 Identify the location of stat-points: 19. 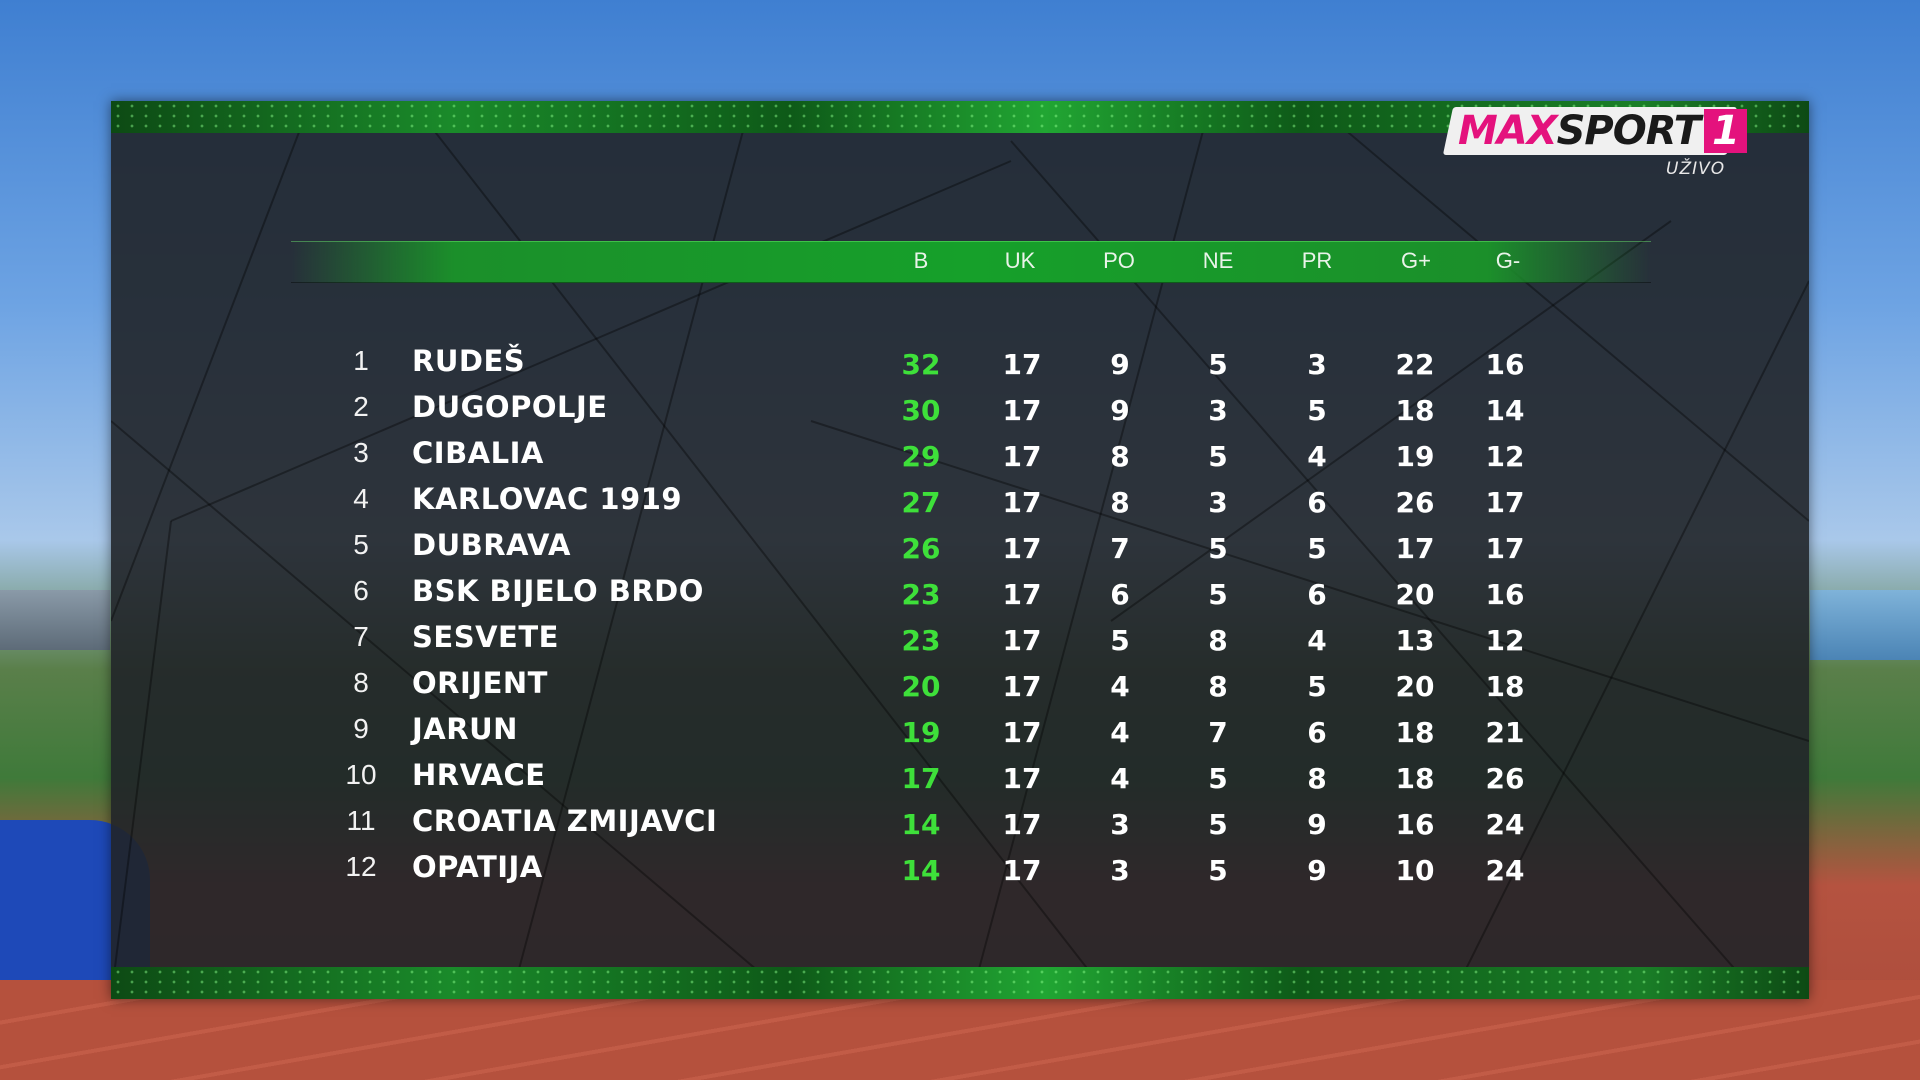
(921, 732).